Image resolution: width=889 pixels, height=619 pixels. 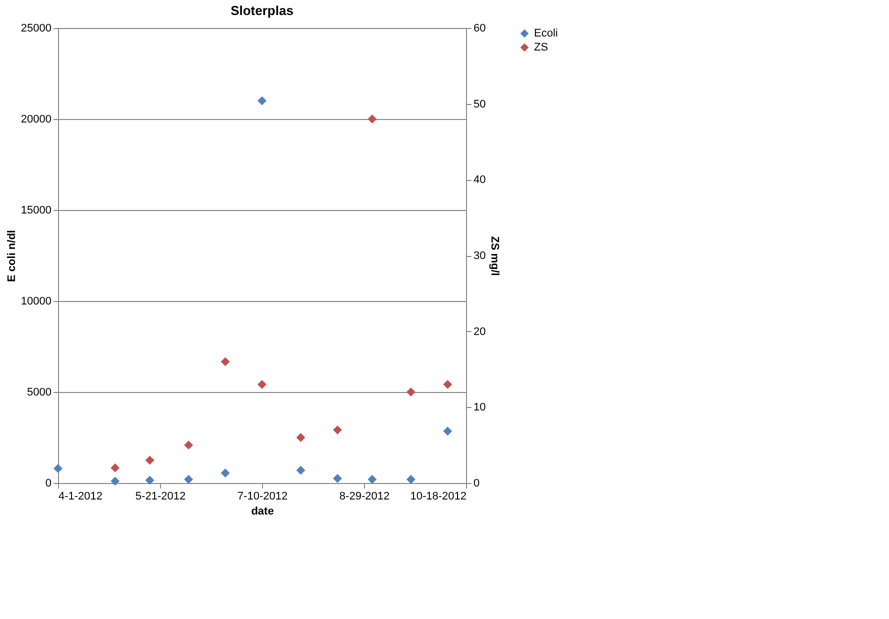 I want to click on x-tick-label: 7-10-2012, so click(x=262, y=496).